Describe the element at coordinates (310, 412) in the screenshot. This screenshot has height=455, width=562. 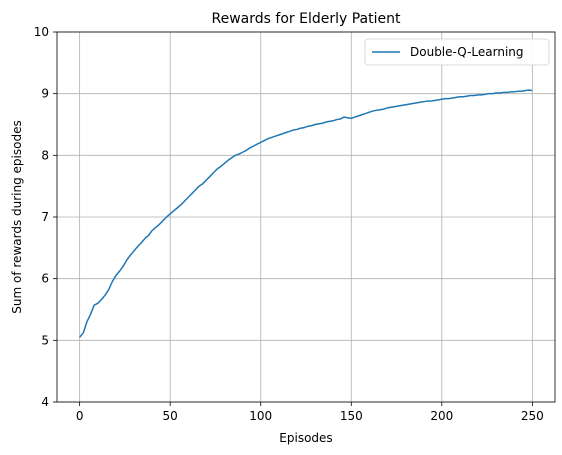
I see `x-axis-ticks: 0 50 100 150 200 250` at that location.